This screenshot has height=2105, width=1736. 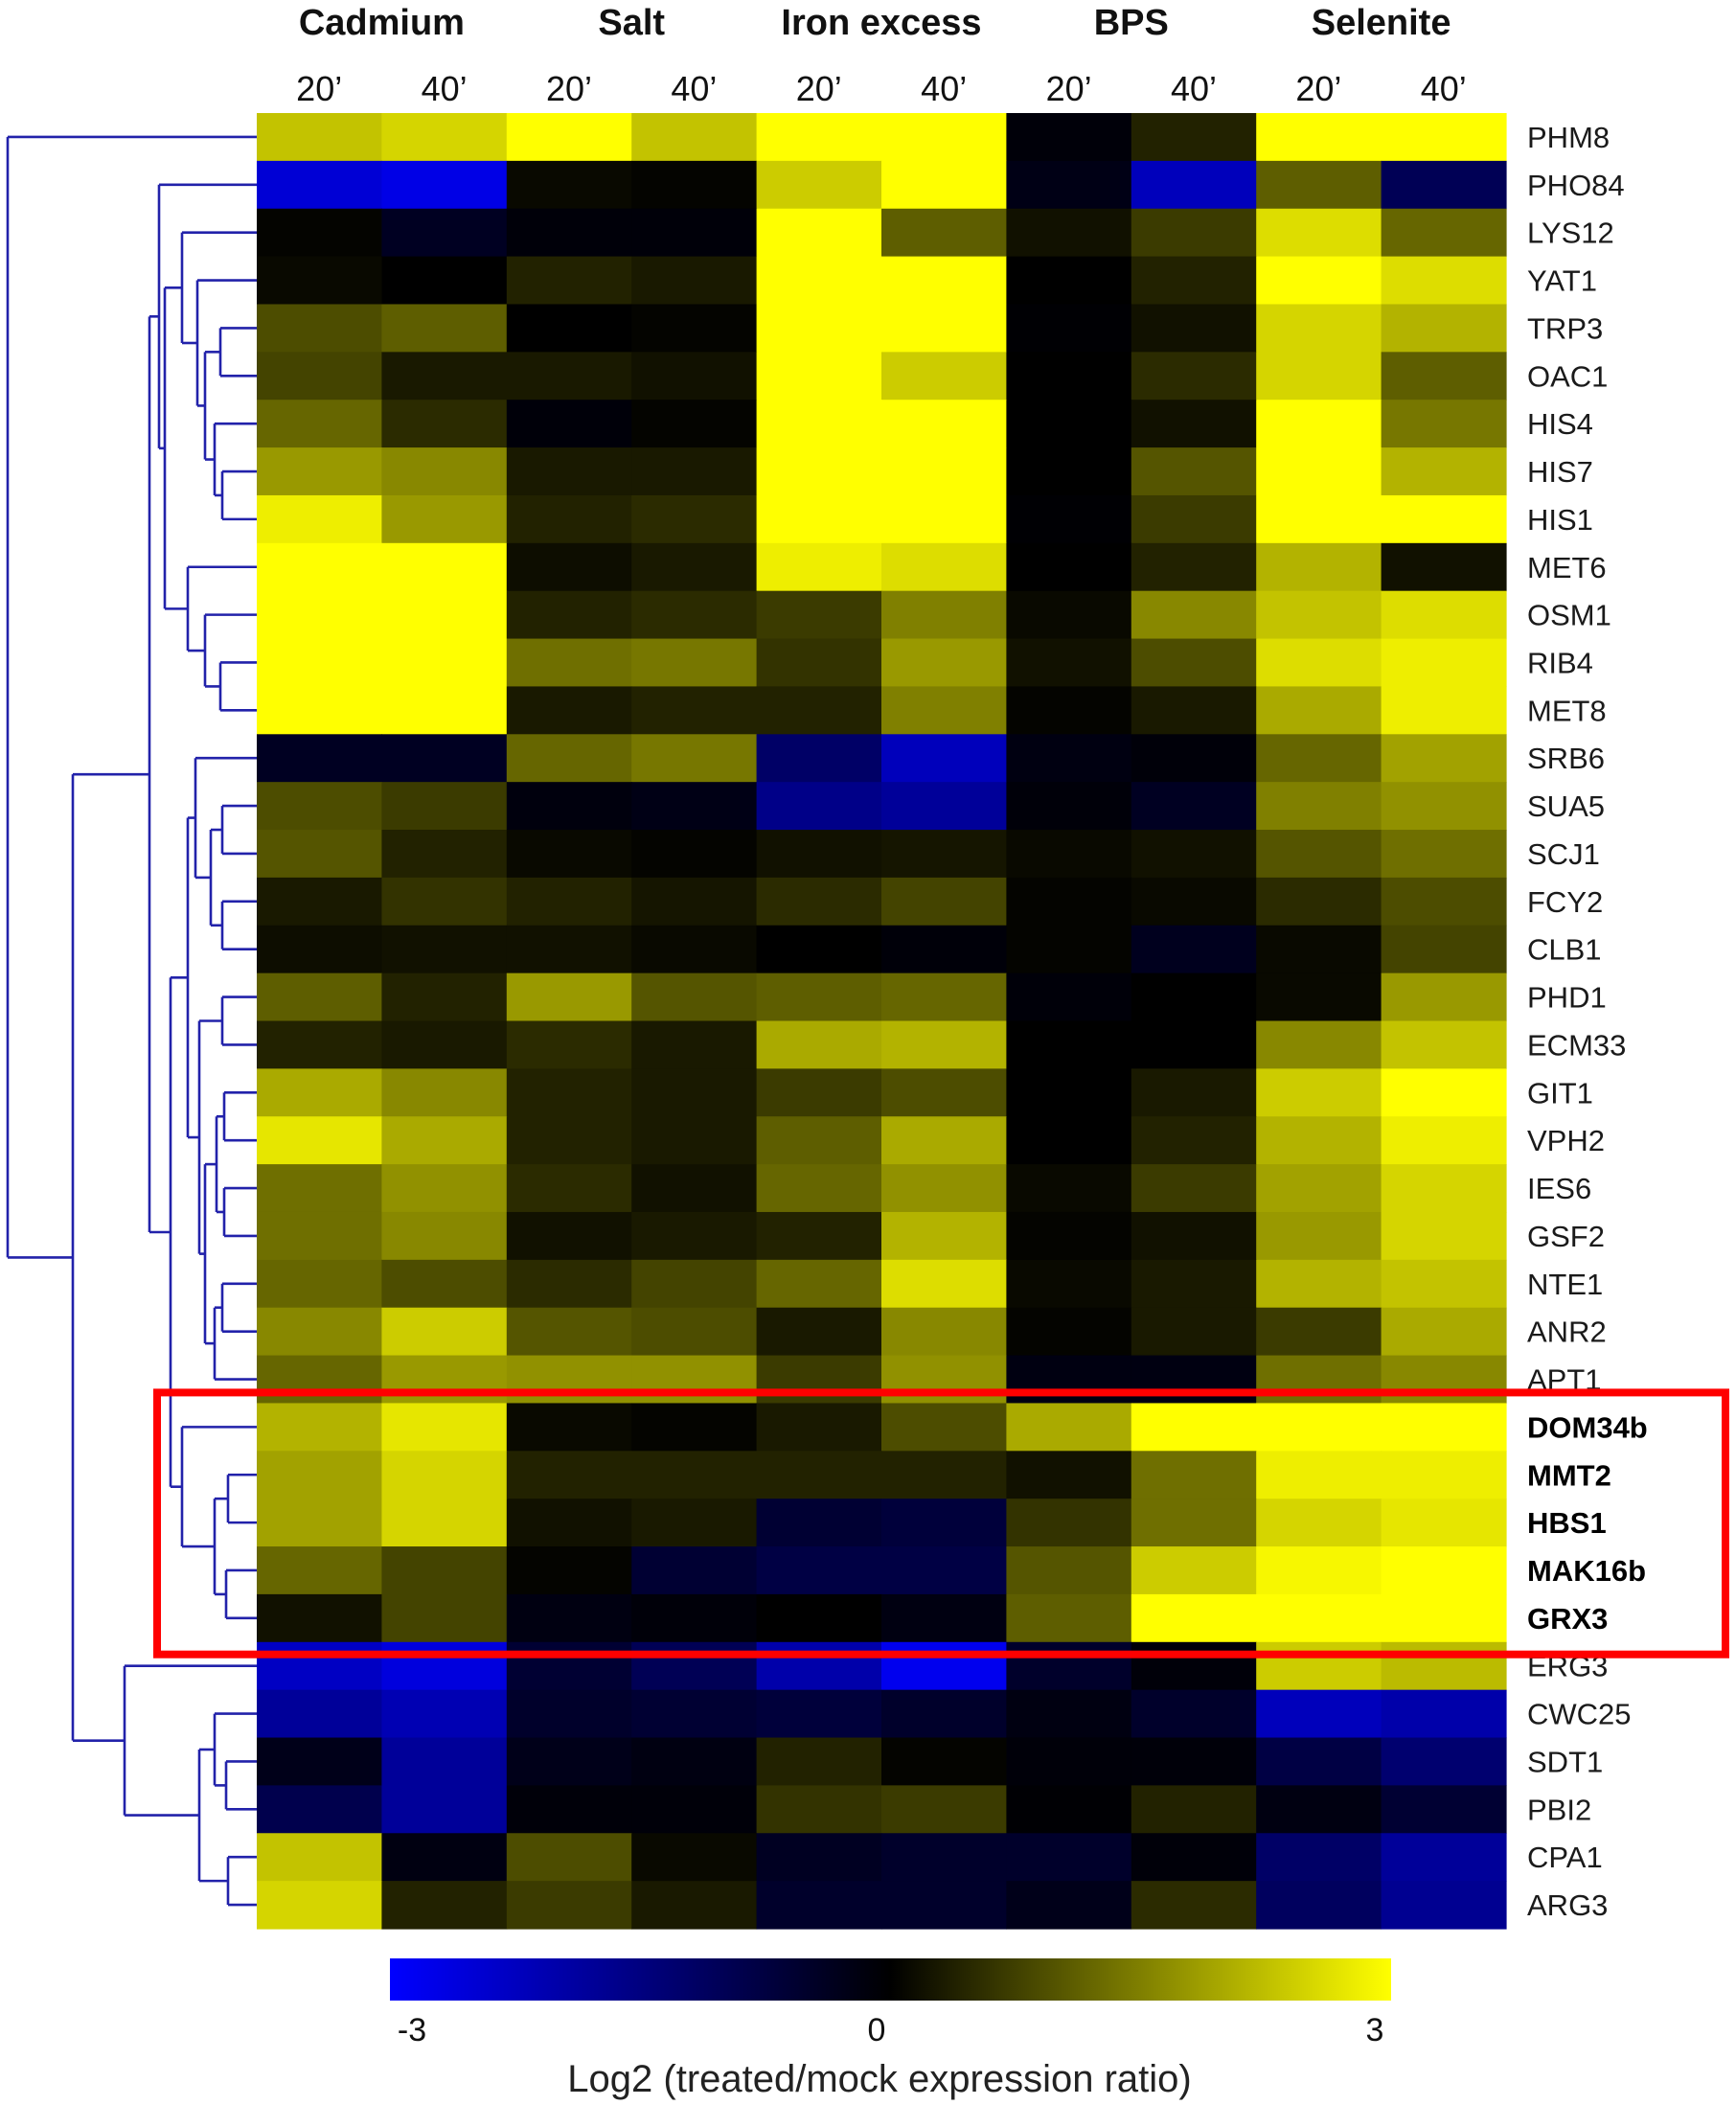 I want to click on gene-label: DOM34b, so click(x=1588, y=1427).